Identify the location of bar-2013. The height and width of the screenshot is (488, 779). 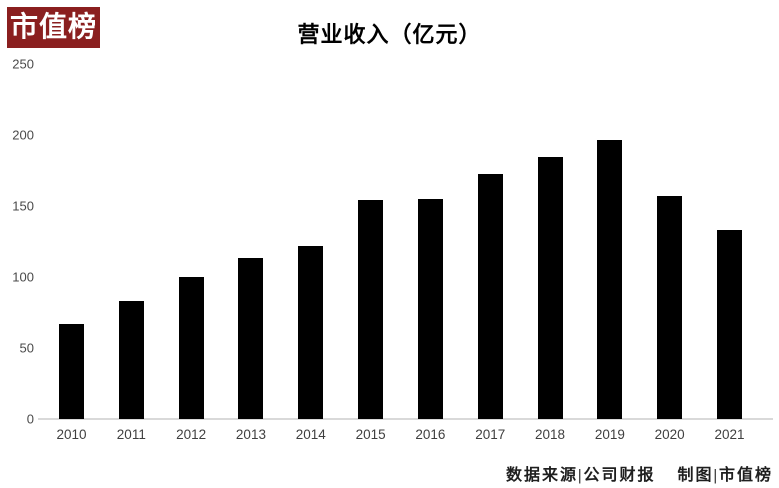
(251, 338).